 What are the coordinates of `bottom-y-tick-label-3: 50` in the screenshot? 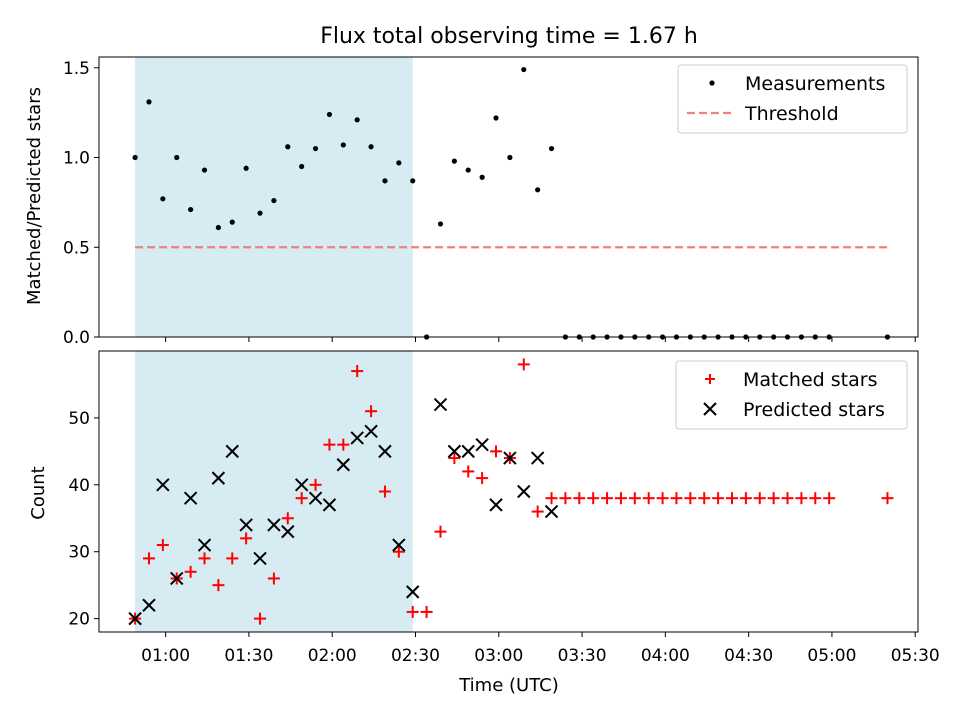 It's located at (79, 419).